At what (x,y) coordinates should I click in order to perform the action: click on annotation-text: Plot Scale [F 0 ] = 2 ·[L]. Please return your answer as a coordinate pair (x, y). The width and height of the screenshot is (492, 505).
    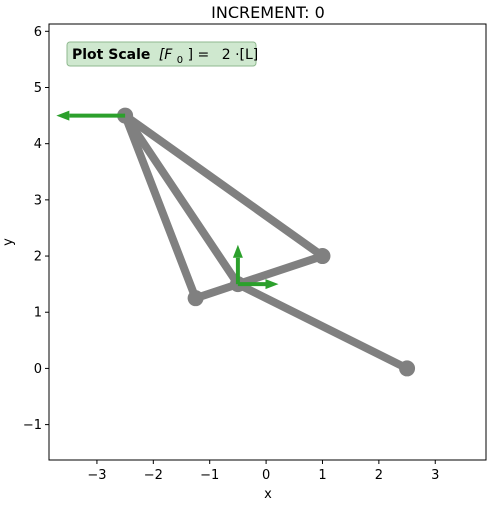
    Looking at the image, I should click on (165, 57).